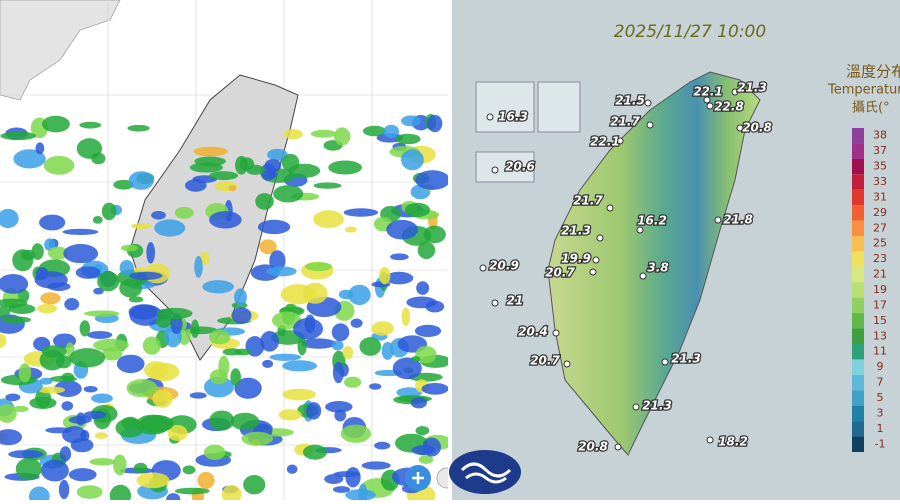  What do you see at coordinates (880, 320) in the screenshot?
I see `legend-label: 15` at bounding box center [880, 320].